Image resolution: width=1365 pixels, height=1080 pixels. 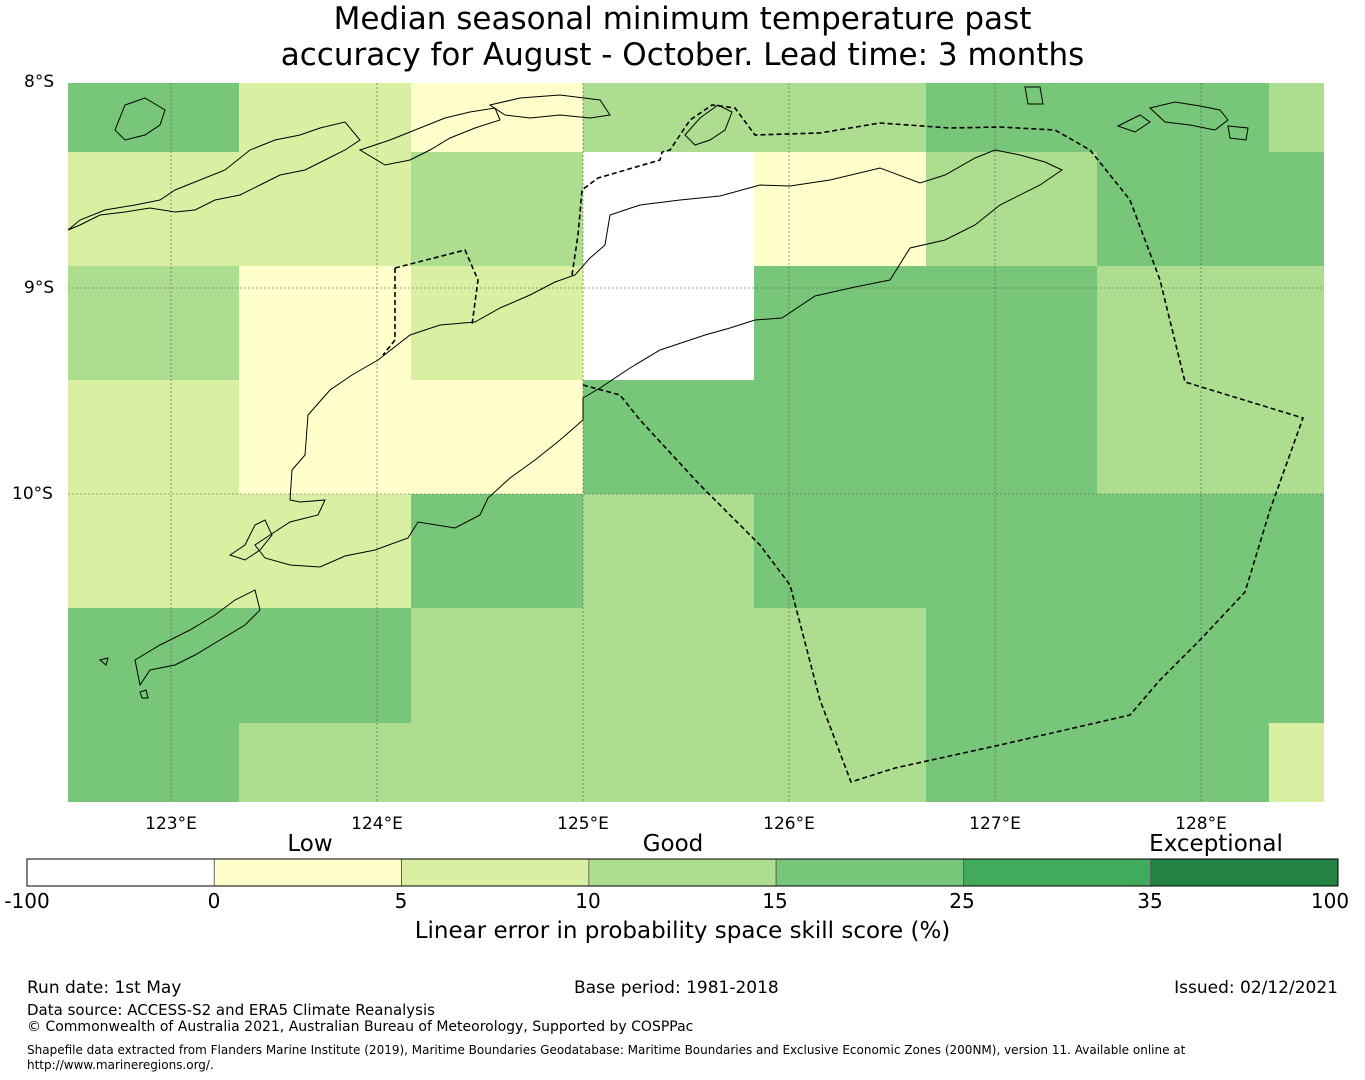 What do you see at coordinates (39, 82) in the screenshot?
I see `lat-label-8s: 8°S` at bounding box center [39, 82].